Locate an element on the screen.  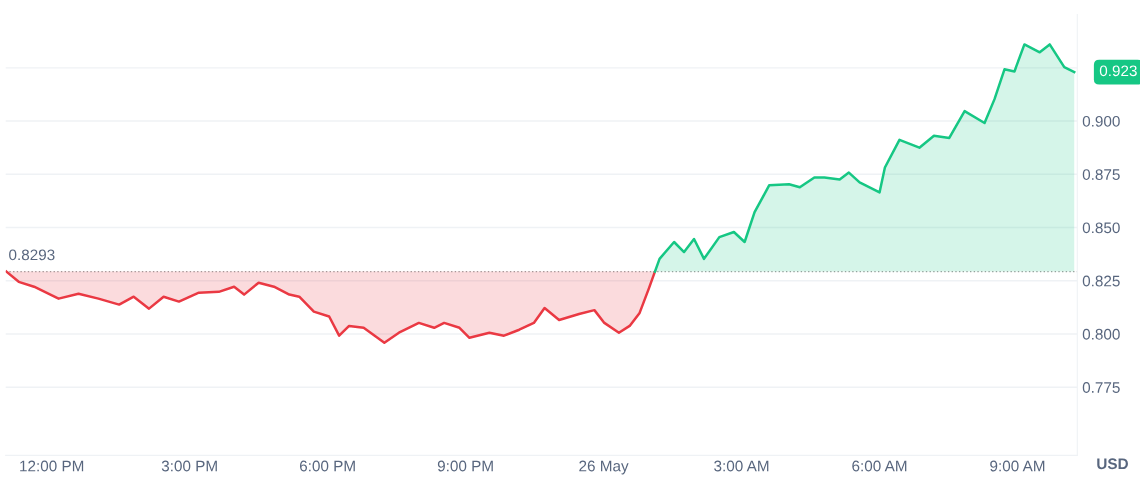
text: USD is located at coordinates (1112, 464).